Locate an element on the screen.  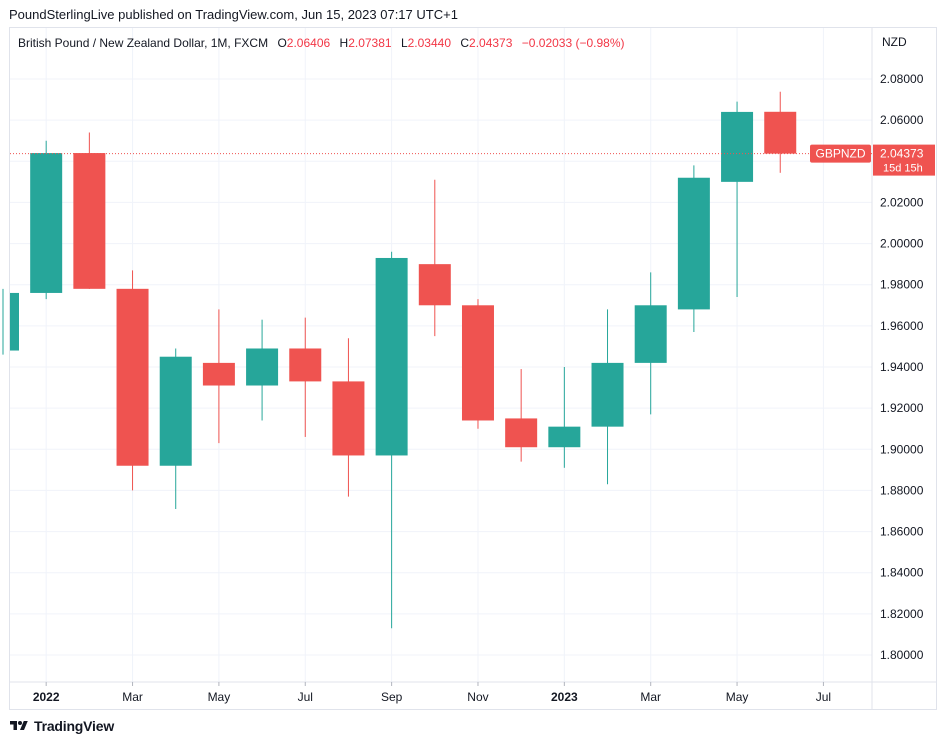
open-label: O is located at coordinates (282, 43).